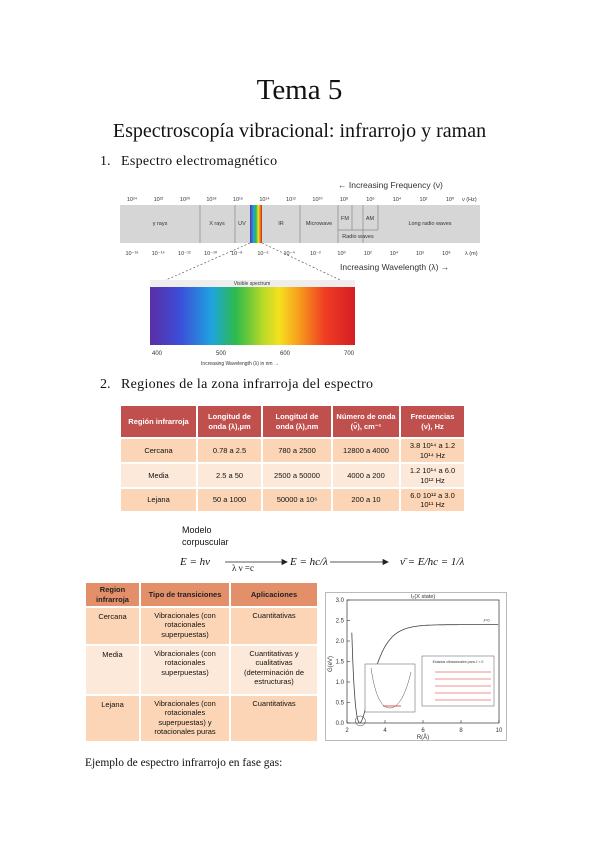  What do you see at coordinates (366, 421) in the screenshot?
I see `table-header-cell: Número de onda (ν̃), cm⁻¹` at bounding box center [366, 421].